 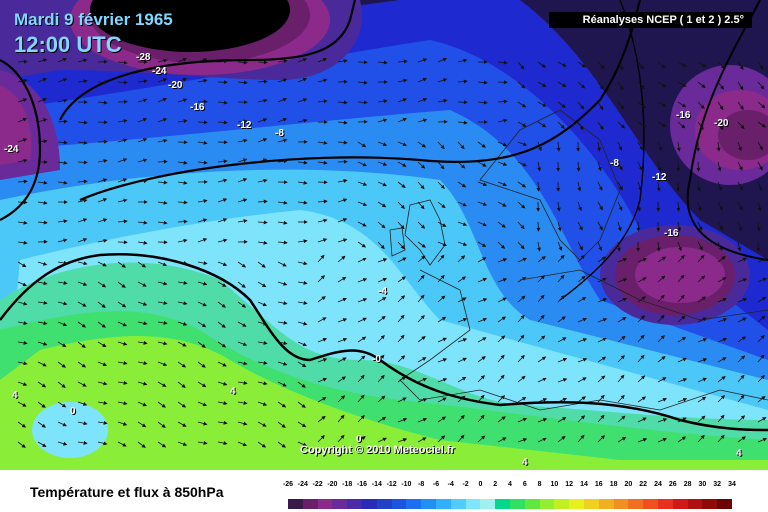 What do you see at coordinates (650, 20) in the screenshot?
I see `data-source-label: Réanalyses NCEP ( 1 et 2 ) 2.5°` at bounding box center [650, 20].